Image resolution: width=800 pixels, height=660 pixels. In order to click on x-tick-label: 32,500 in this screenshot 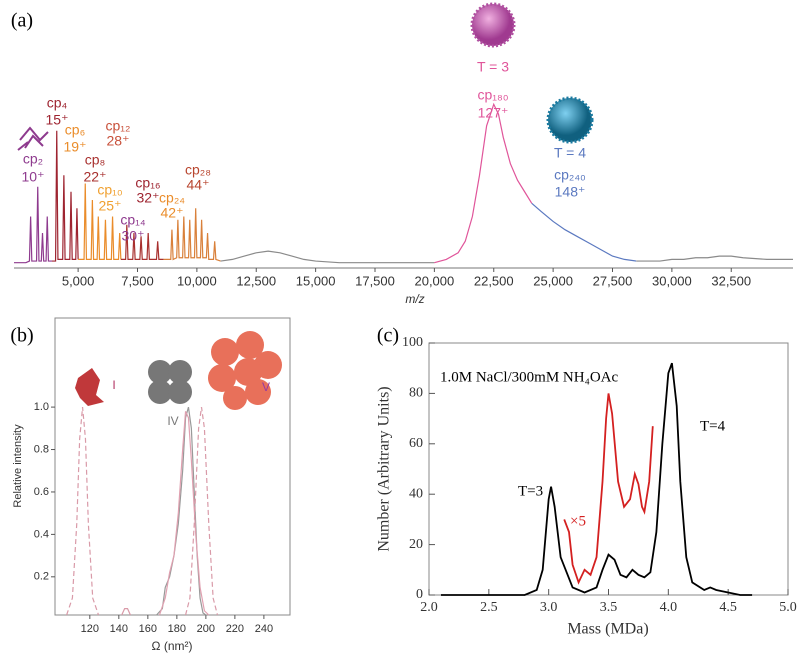, I will do `click(731, 280)`.